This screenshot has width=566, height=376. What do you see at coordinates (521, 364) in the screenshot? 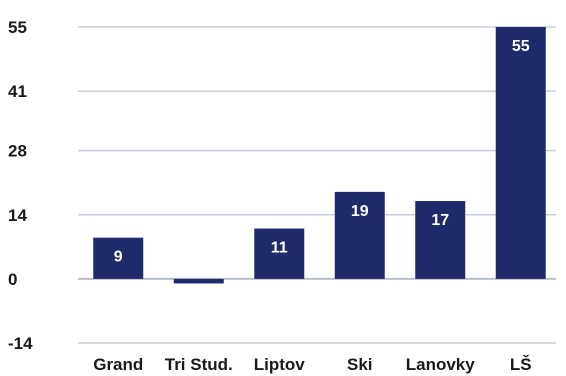
I see `x-tick-label-5: LŠ` at bounding box center [521, 364].